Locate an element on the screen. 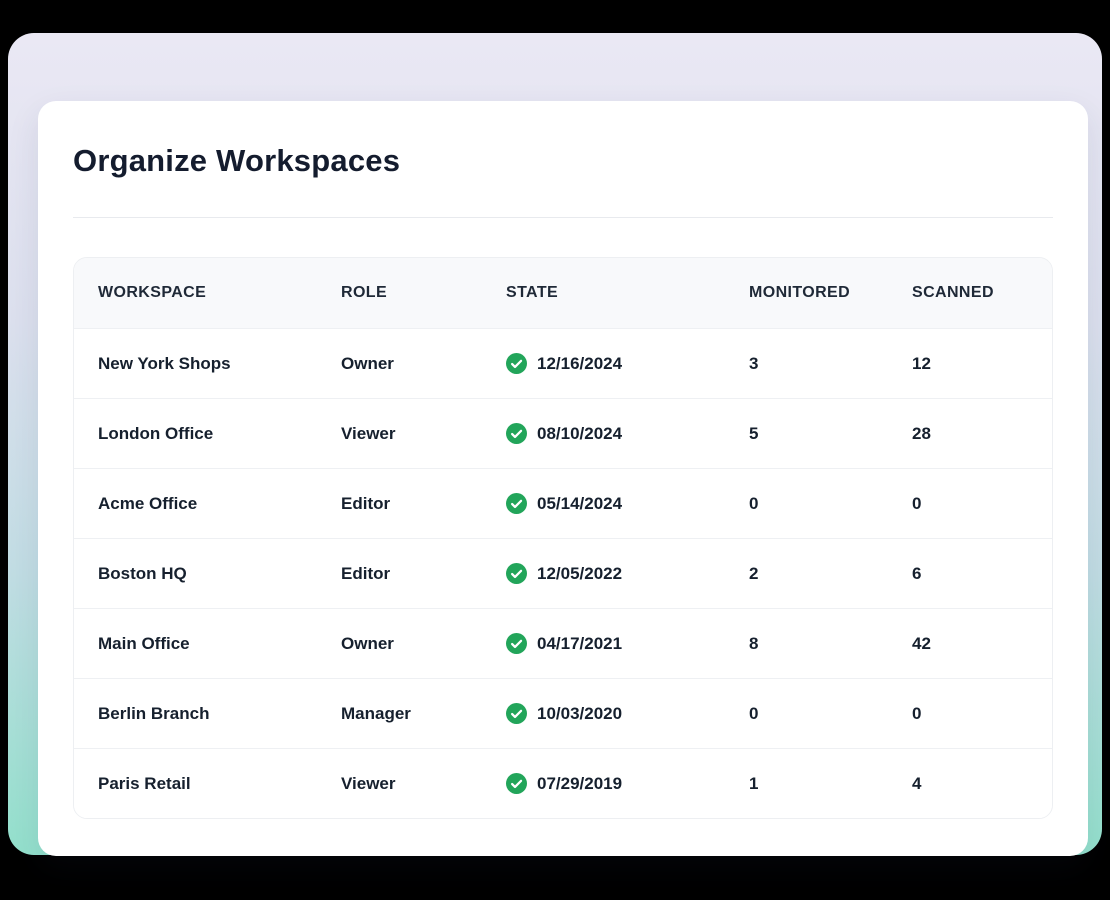 This screenshot has height=900, width=1110. scanned-count: 4 is located at coordinates (917, 783).